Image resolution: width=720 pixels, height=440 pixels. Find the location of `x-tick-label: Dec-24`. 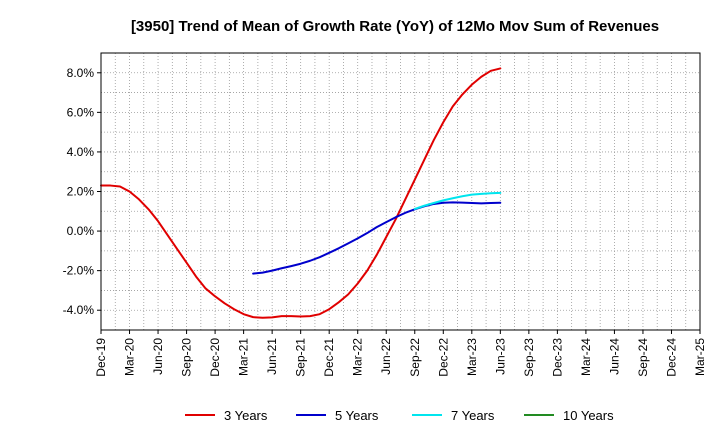

x-tick-label: Dec-24 is located at coordinates (671, 357).